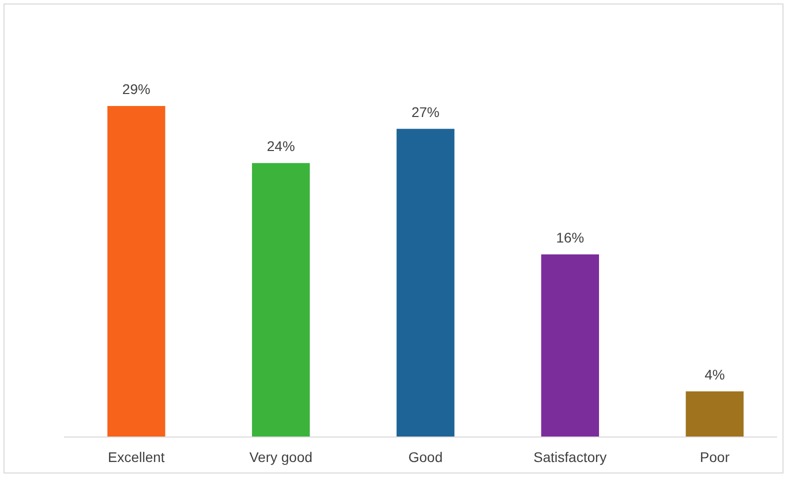 The width and height of the screenshot is (787, 477). What do you see at coordinates (425, 457) in the screenshot?
I see `x-tick-label: Good` at bounding box center [425, 457].